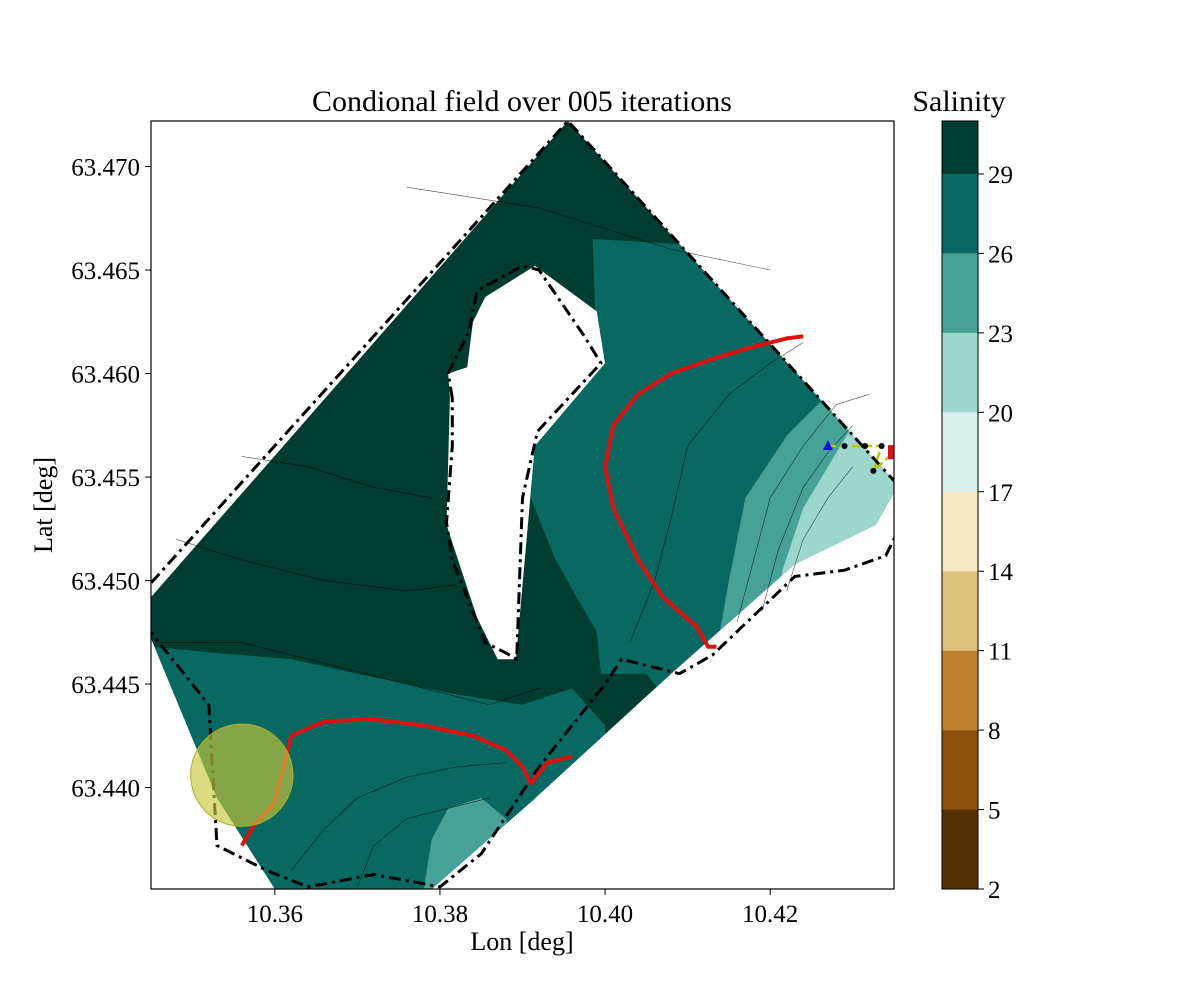 This screenshot has height=1000, width=1200. What do you see at coordinates (105, 375) in the screenshot?
I see `y-tick-label-4: 63.460` at bounding box center [105, 375].